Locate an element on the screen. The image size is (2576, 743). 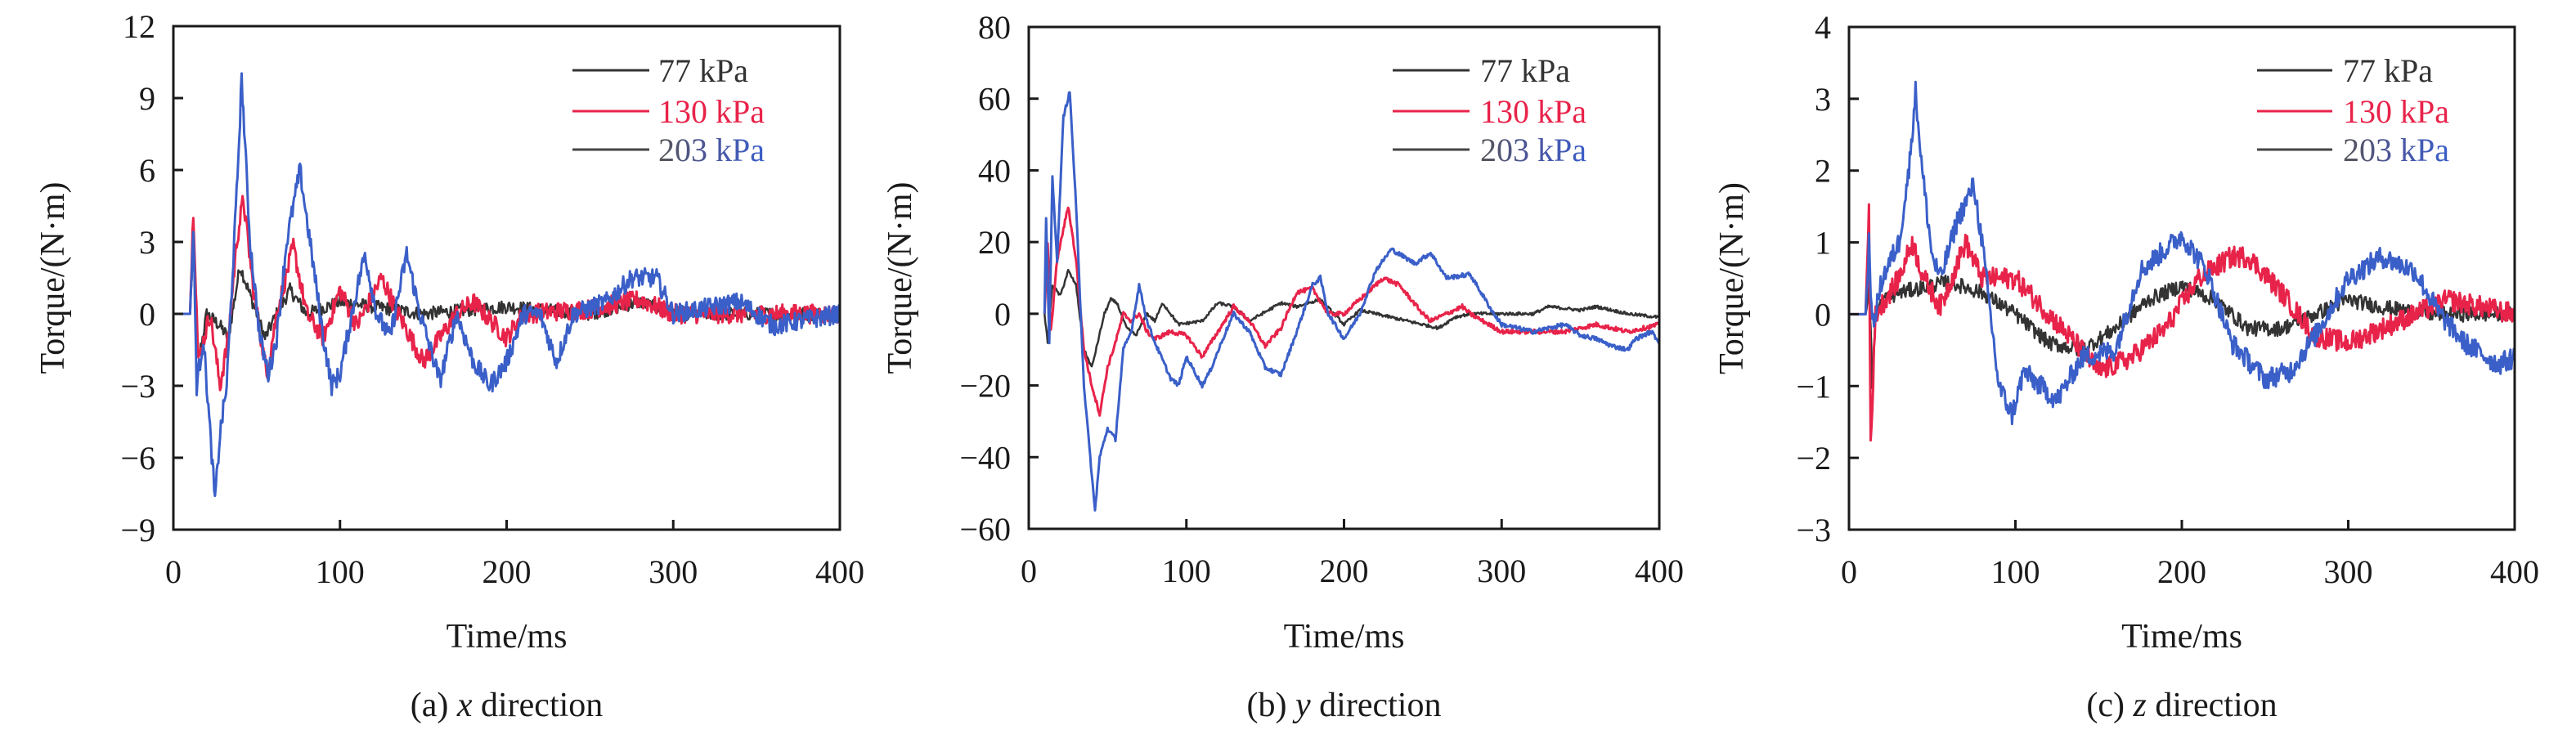
panel-caption: (c) z direction is located at coordinates (2181, 705).